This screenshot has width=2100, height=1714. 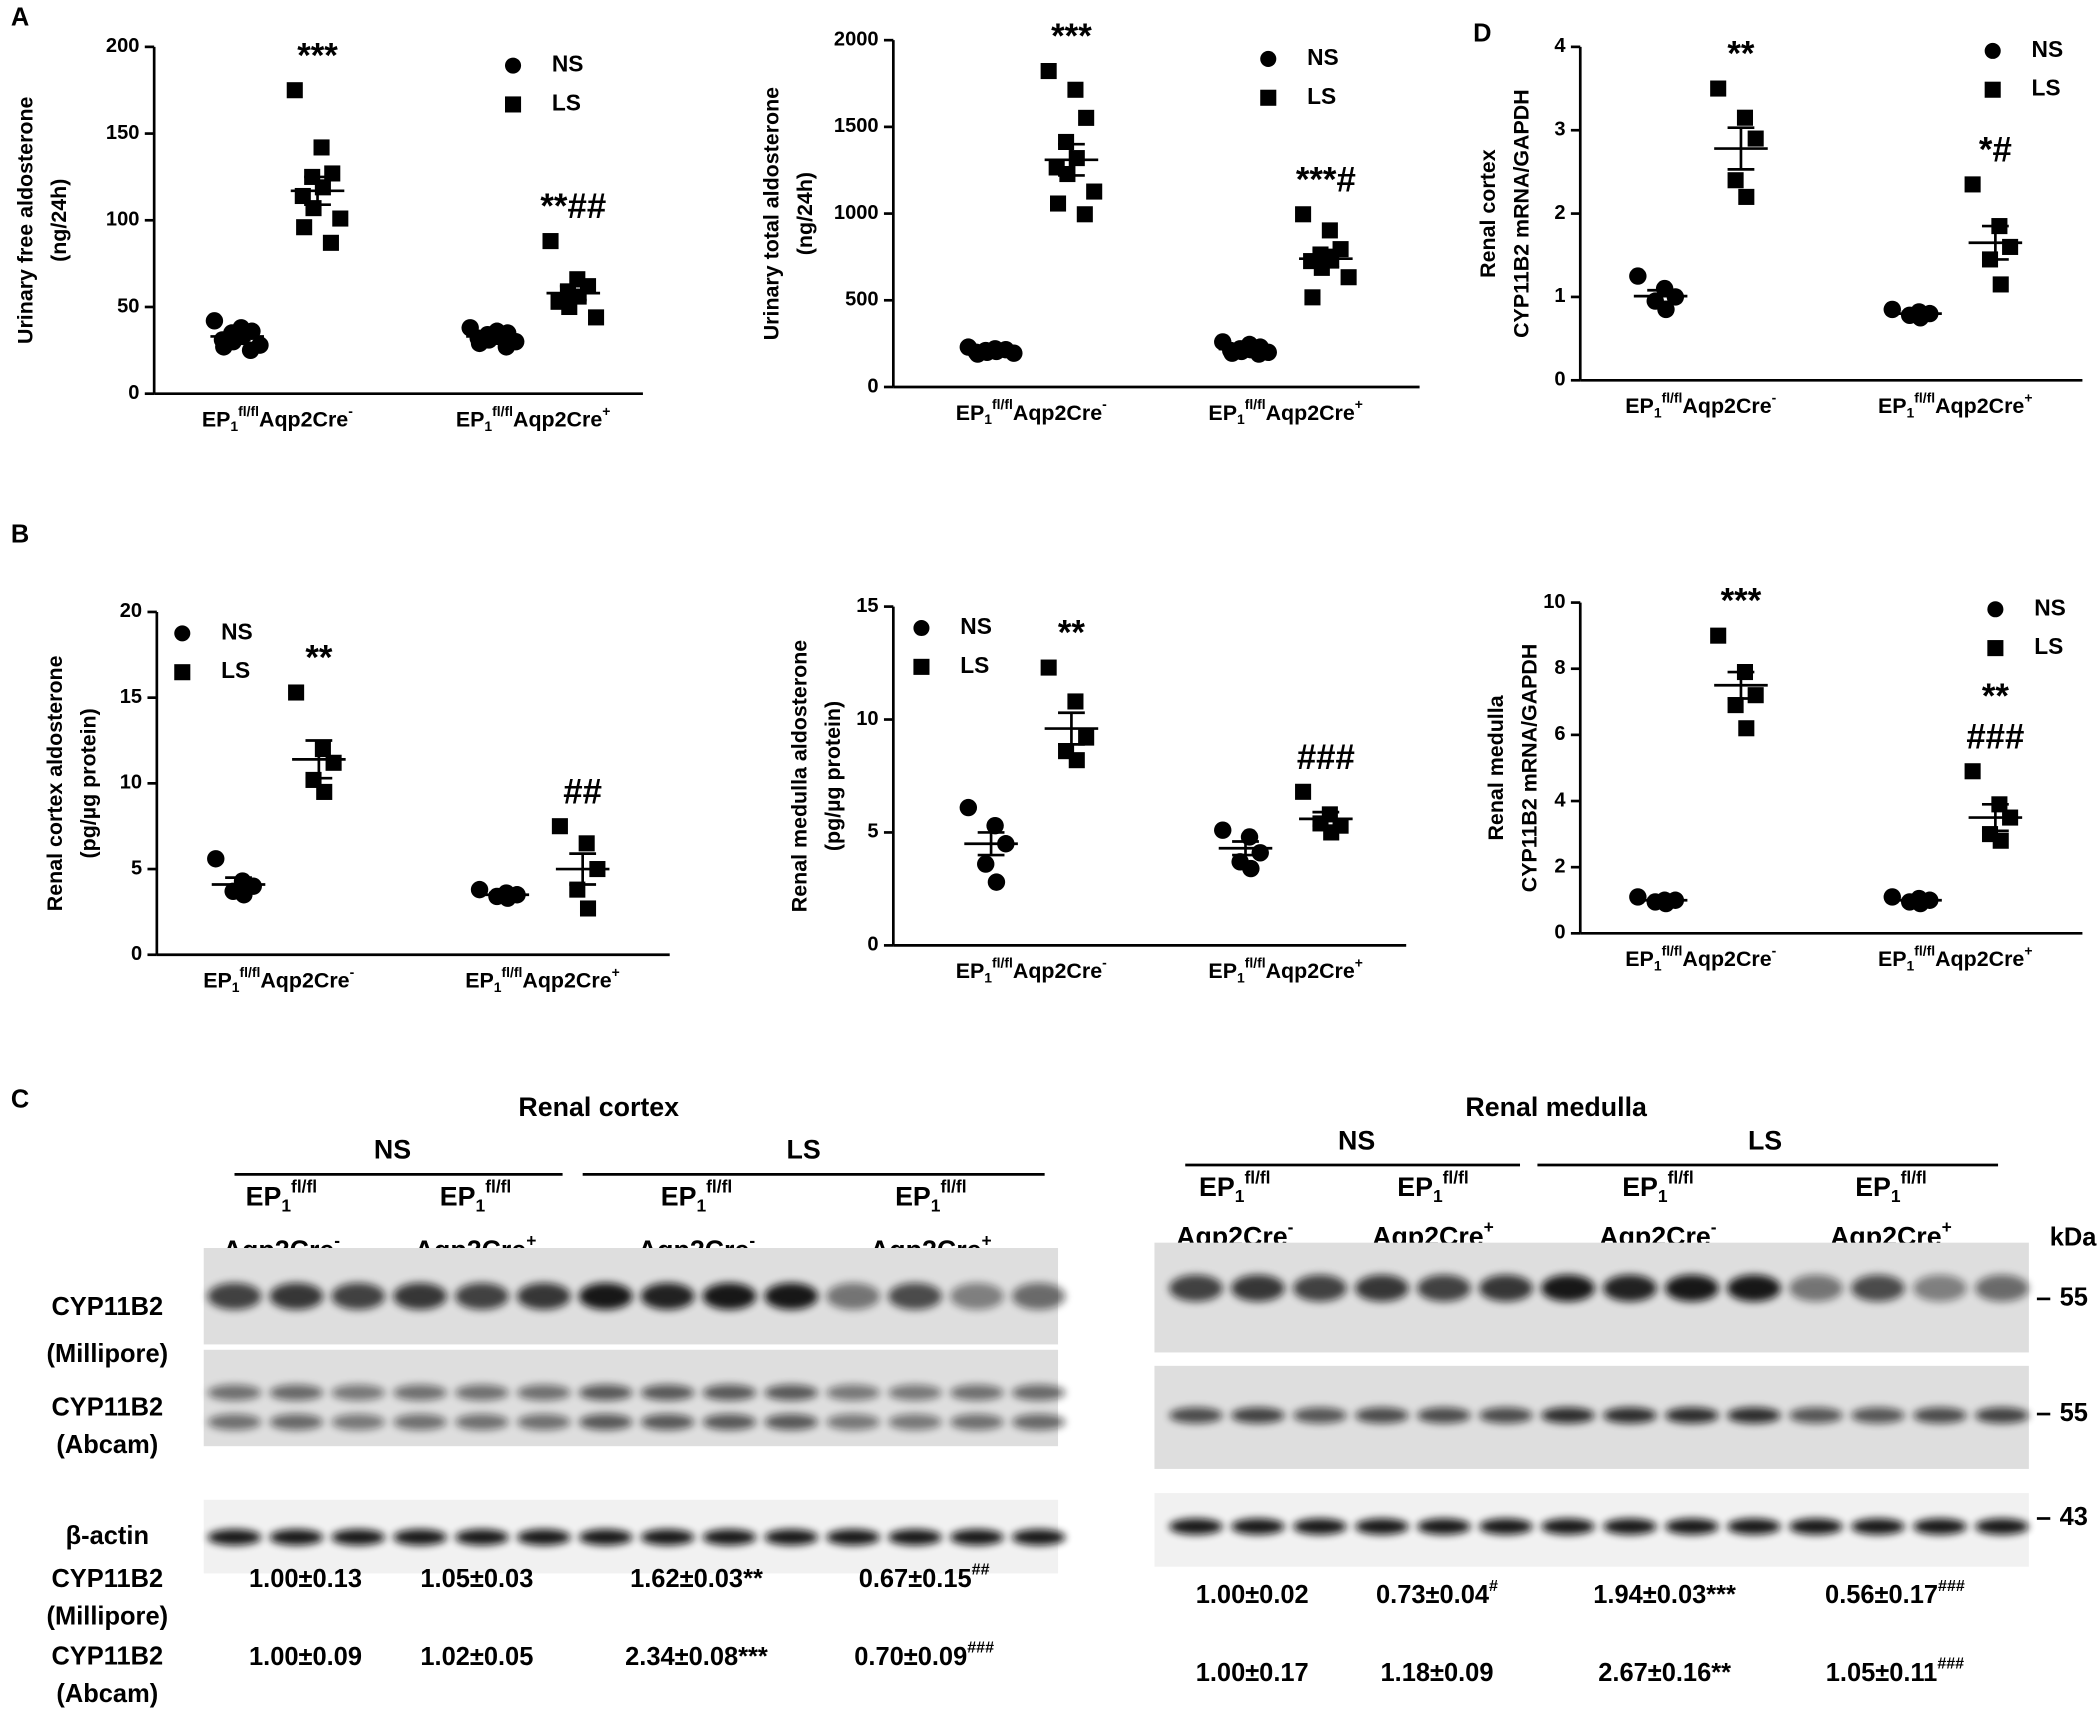 I want to click on panel-label: B, so click(x=20, y=534).